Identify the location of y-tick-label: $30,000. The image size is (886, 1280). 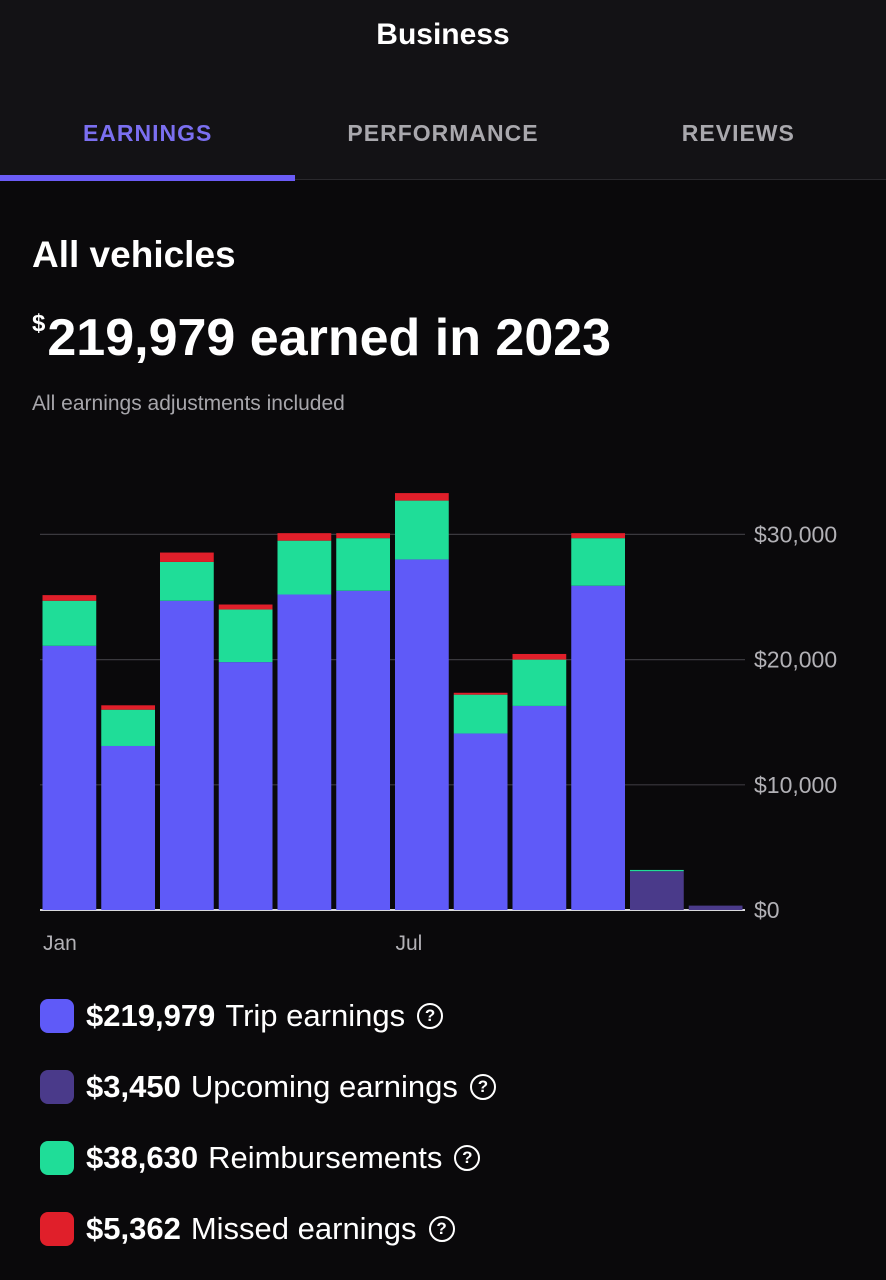
(795, 534).